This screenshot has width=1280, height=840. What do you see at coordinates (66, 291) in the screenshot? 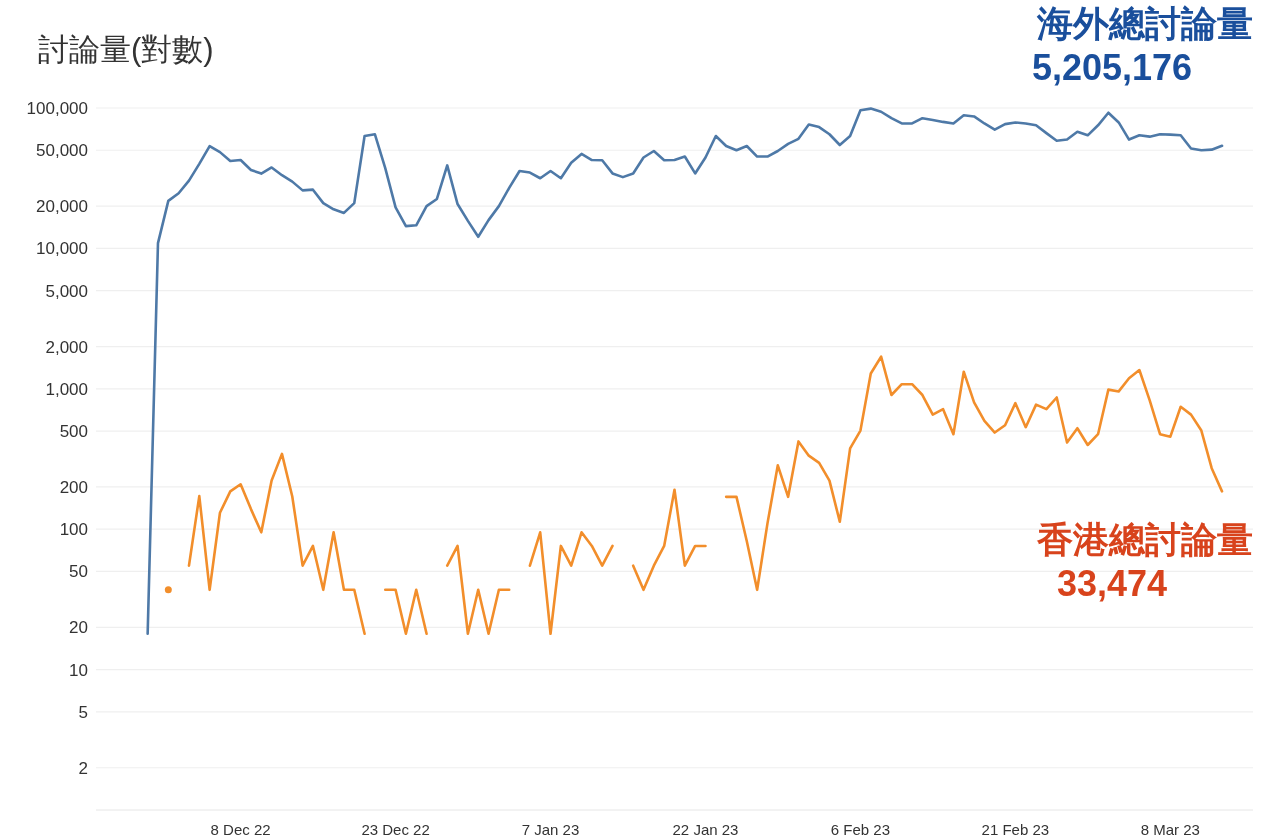
I see `y-tick-label: 5,000` at bounding box center [66, 291].